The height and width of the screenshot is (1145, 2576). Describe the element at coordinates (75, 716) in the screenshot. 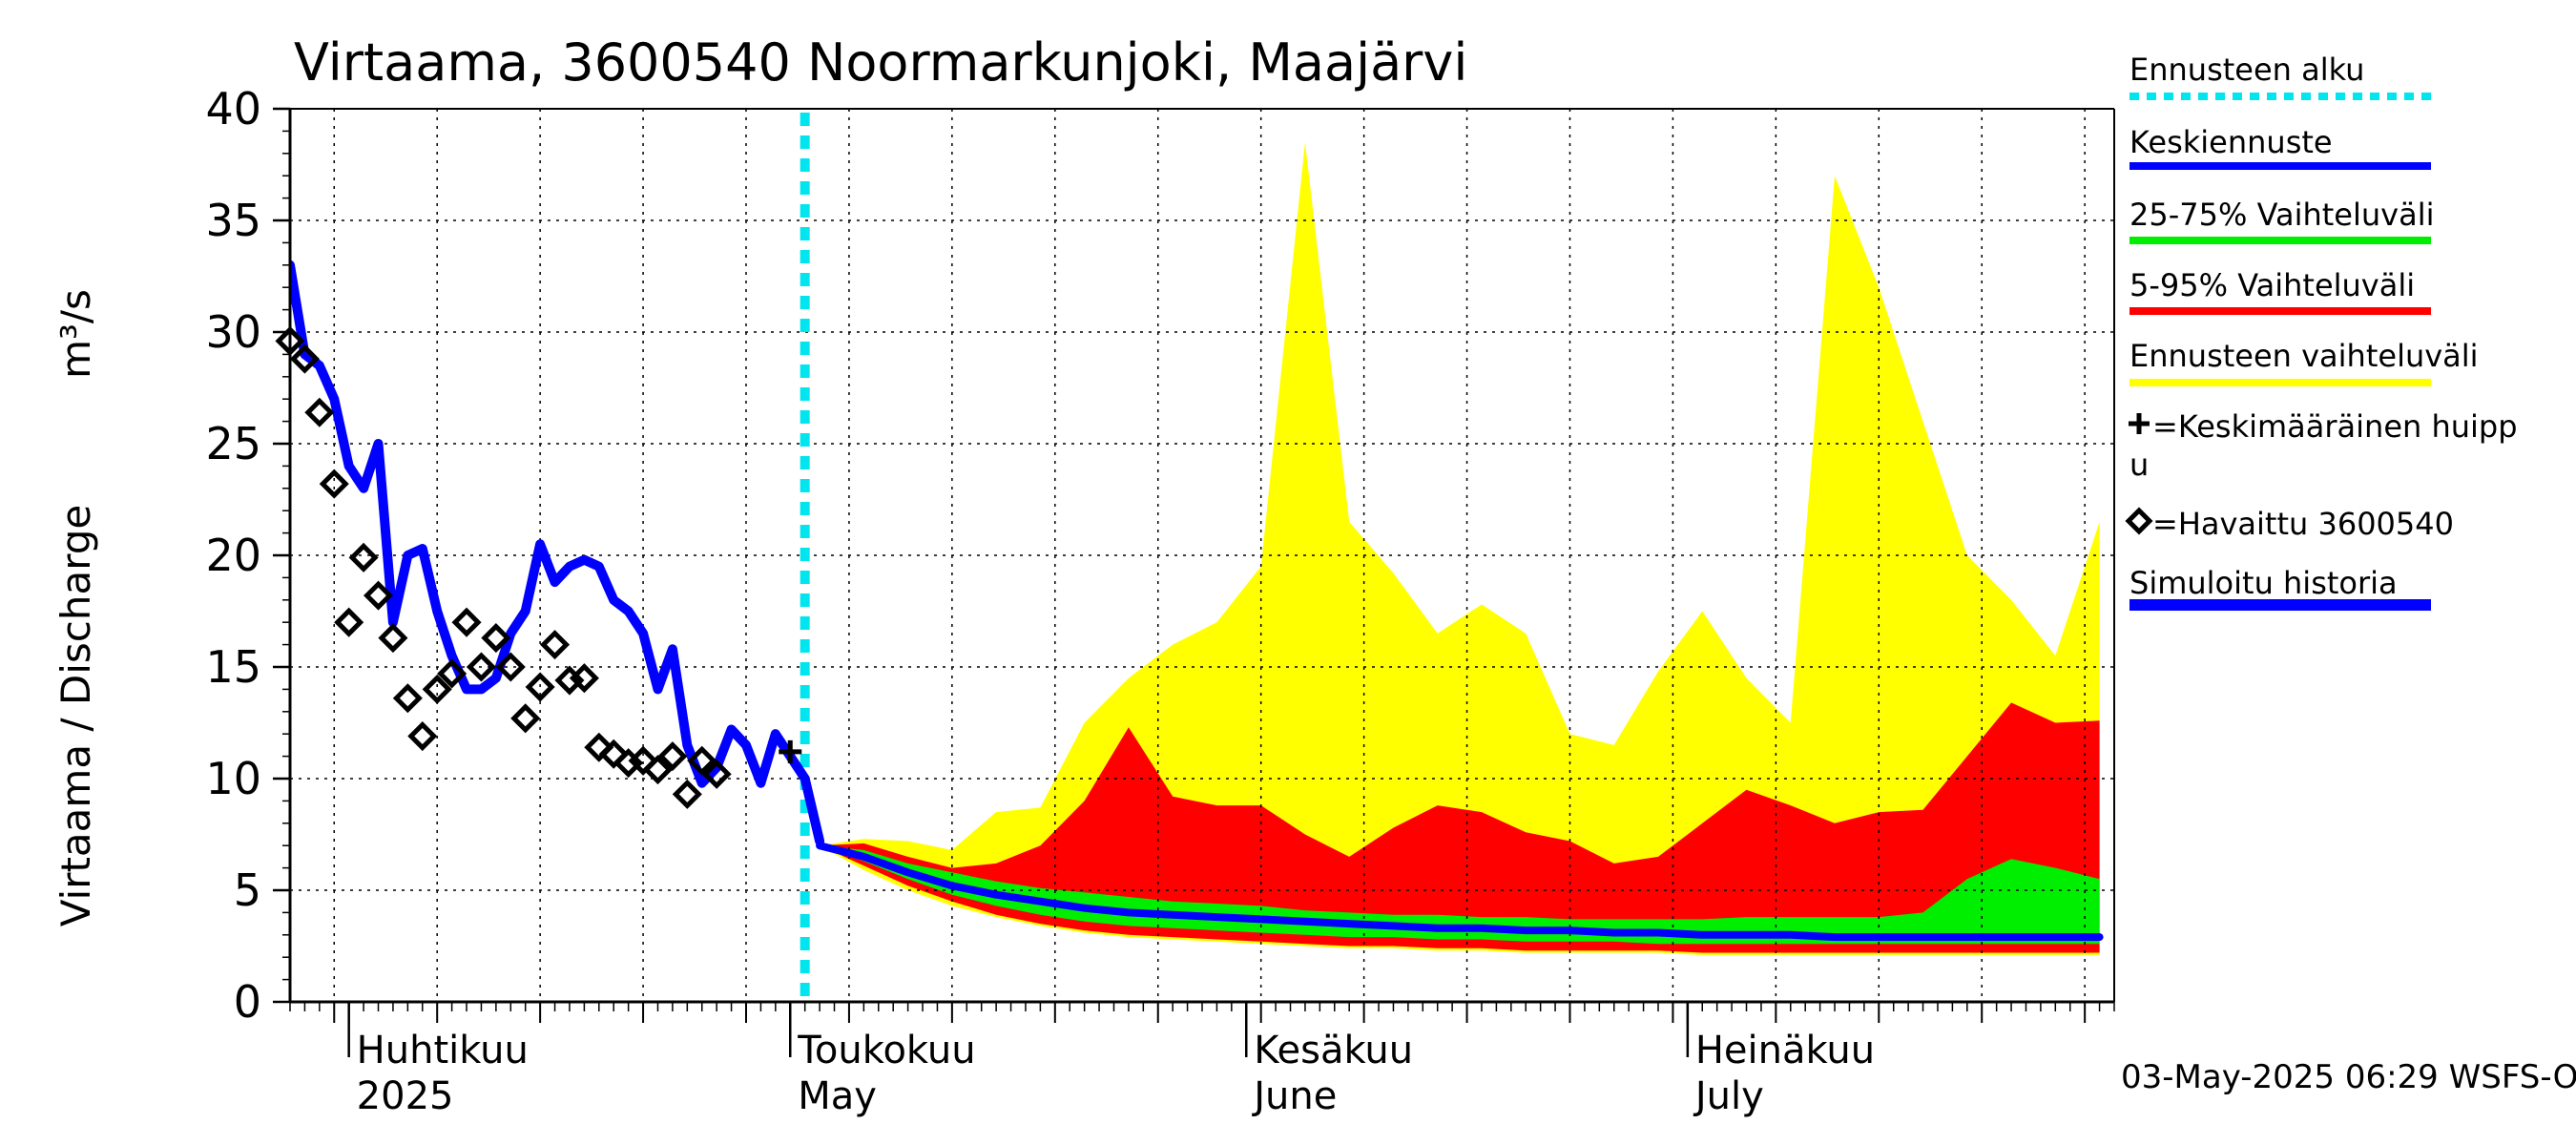

I see `y-axis-label: Virtaama / Discharge` at that location.